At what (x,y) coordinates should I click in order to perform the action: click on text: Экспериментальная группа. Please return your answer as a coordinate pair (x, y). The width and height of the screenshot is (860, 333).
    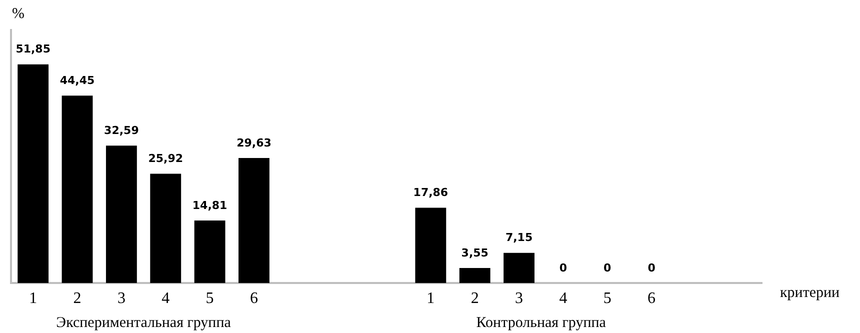
    Looking at the image, I should click on (144, 322).